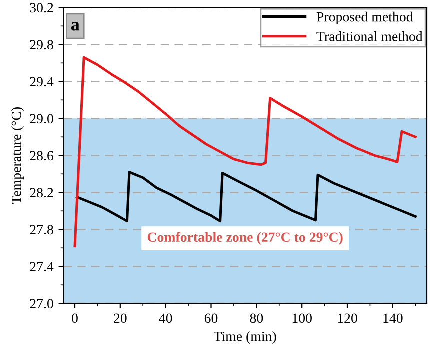 This screenshot has width=430, height=349. Describe the element at coordinates (120, 319) in the screenshot. I see `x-tick-label: 20` at that location.